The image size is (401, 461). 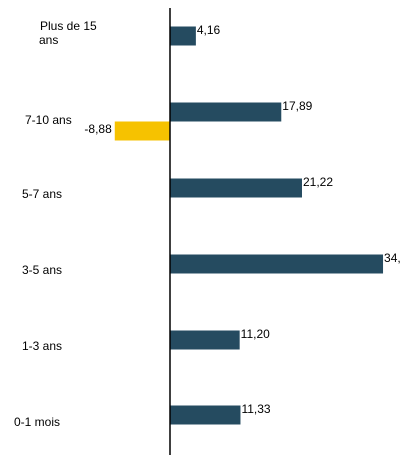 What do you see at coordinates (42, 346) in the screenshot?
I see `category-label: 1-3 ans` at bounding box center [42, 346].